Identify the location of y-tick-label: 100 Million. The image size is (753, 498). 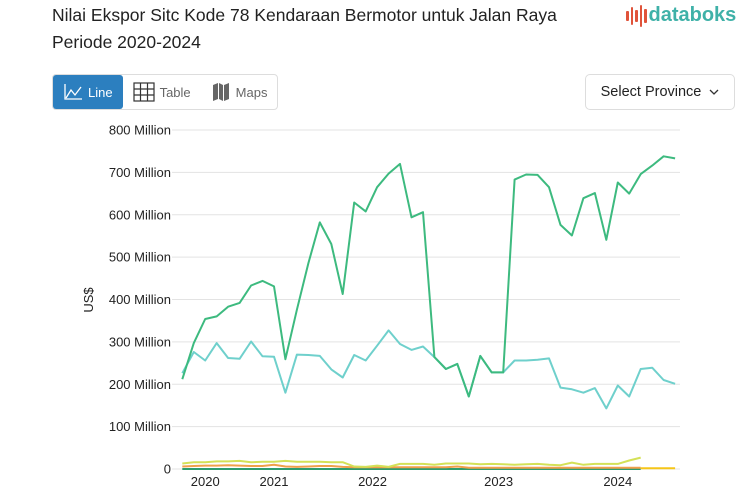
(140, 426).